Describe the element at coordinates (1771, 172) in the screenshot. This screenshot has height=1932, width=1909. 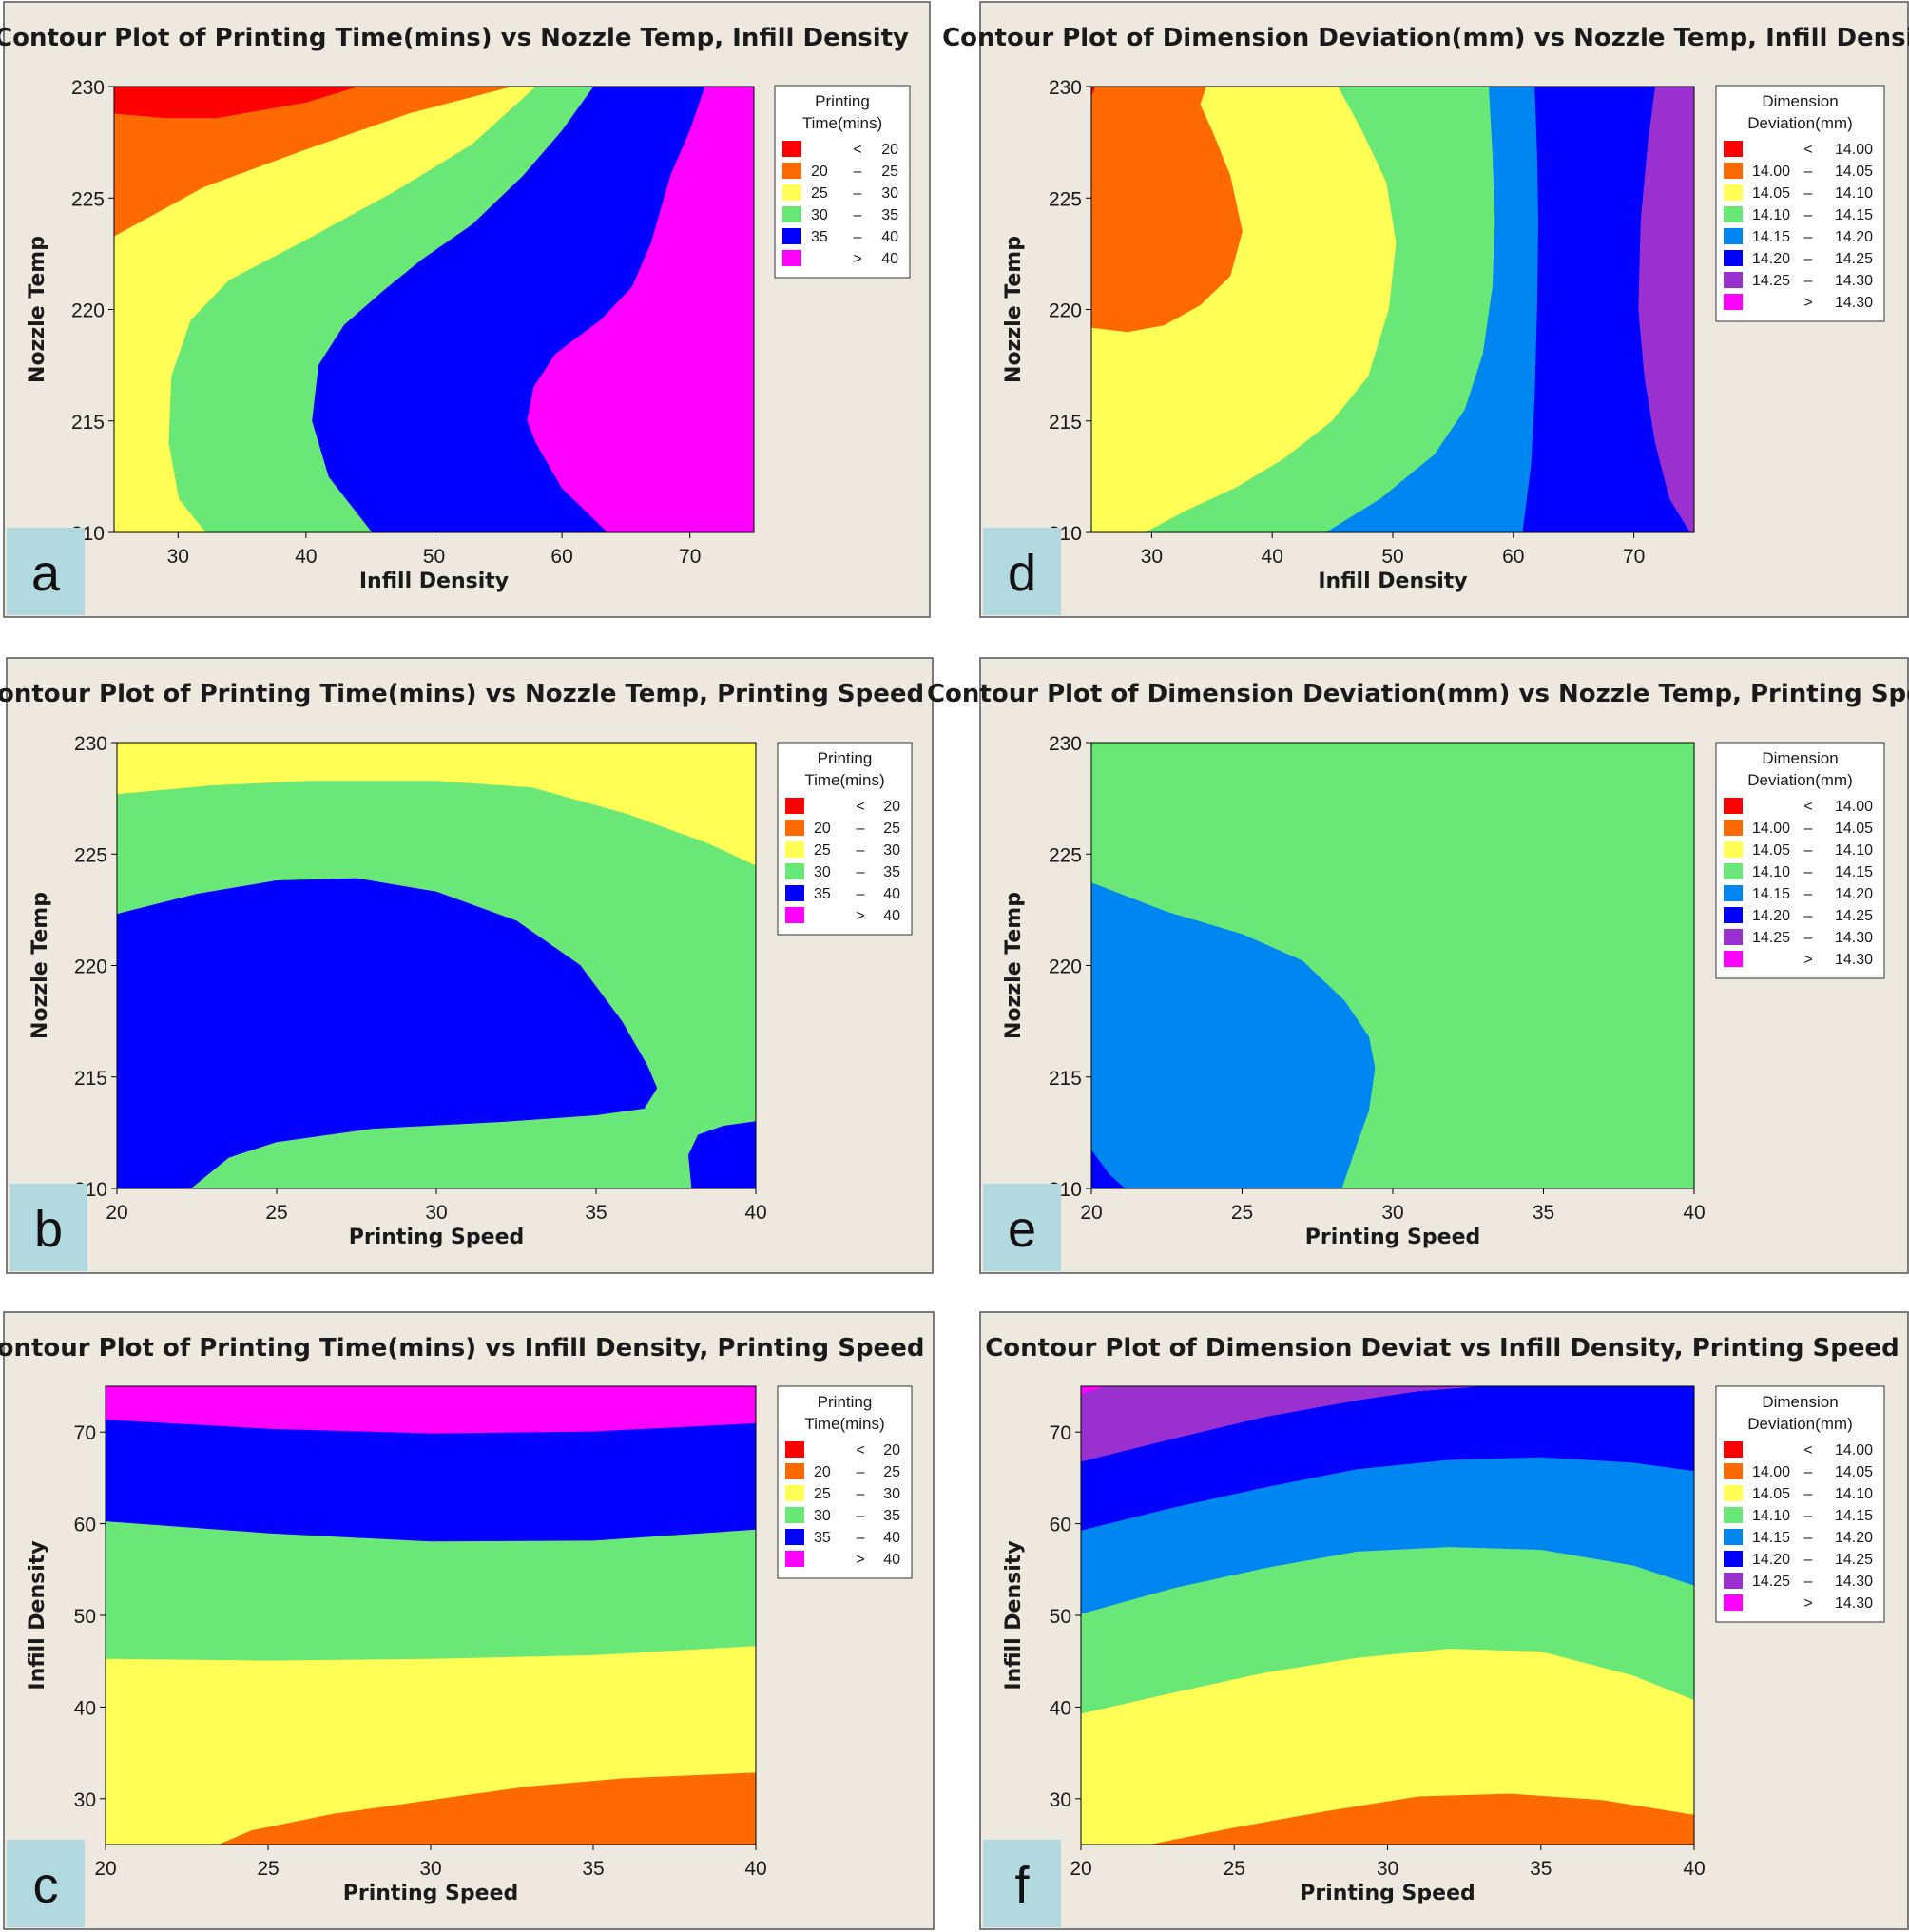
I see `legend-range-low: 14.00` at that location.